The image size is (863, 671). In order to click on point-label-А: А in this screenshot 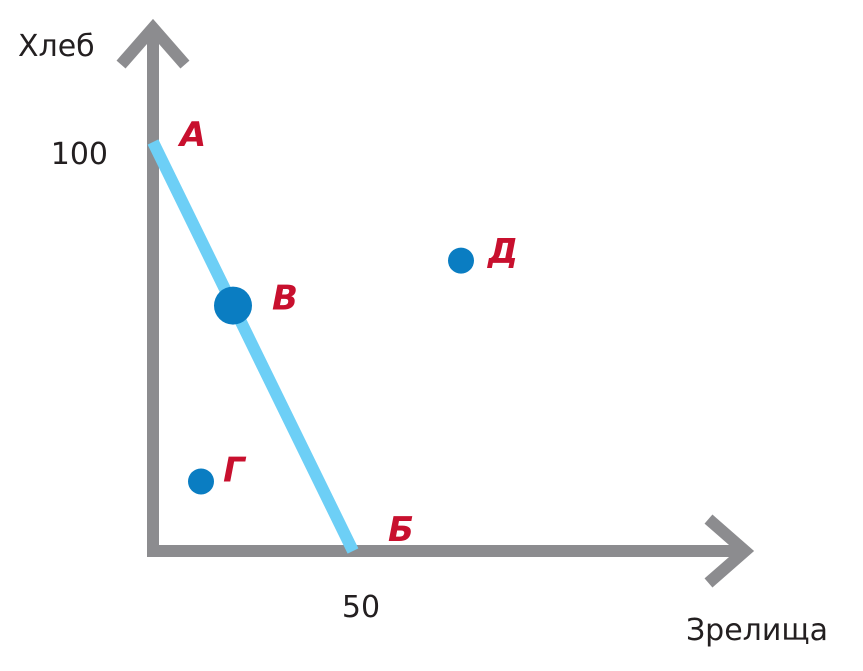, I will do `click(191, 135)`.